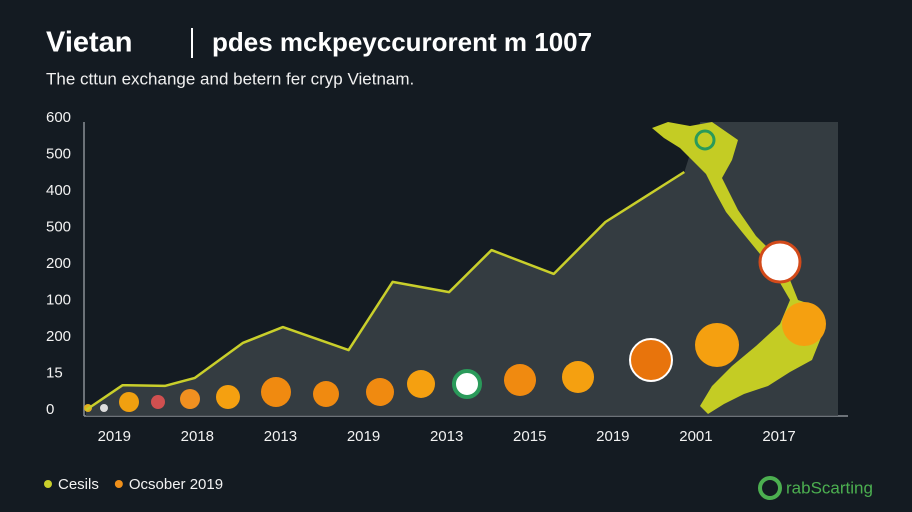  I want to click on brand: rabScarting, so click(815, 488).